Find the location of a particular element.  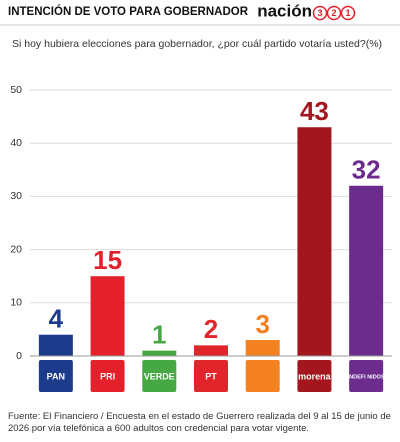

x-tick-label: PAN is located at coordinates (56, 376).